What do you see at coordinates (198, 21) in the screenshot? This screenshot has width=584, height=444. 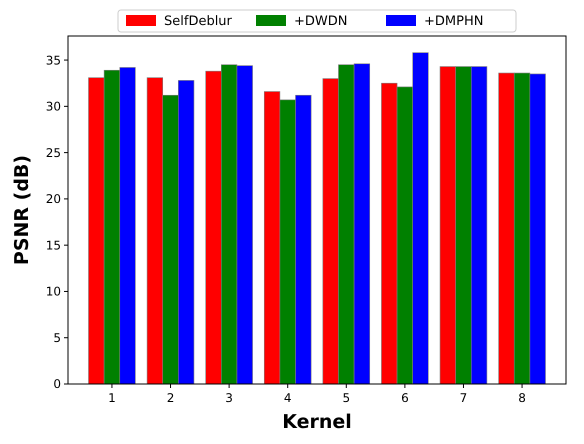 I see `legend-label: SelfDeblur` at bounding box center [198, 21].